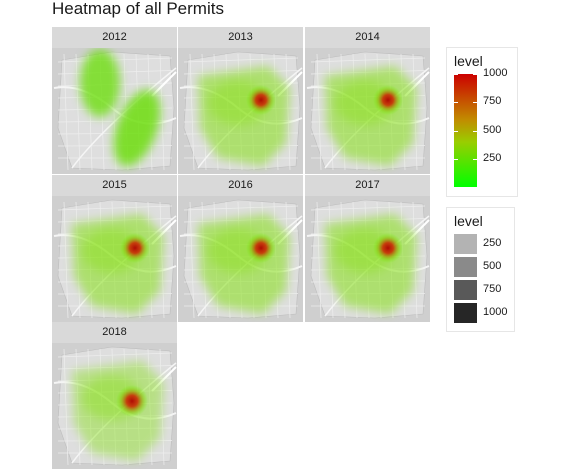 The height and width of the screenshot is (473, 569). I want to click on facet-panel-2016: 2016, so click(240, 248).